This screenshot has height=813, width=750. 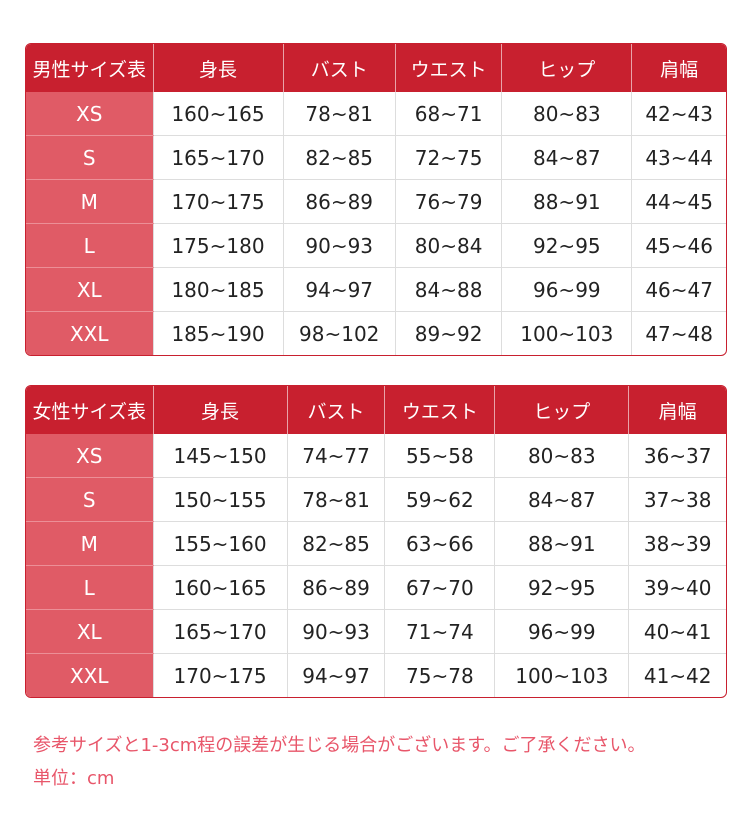 I want to click on disclaimer-note: 参考サイズと1-3cm程の誤差が生じる場合がございます。ご了承ください。, so click(x=339, y=745).